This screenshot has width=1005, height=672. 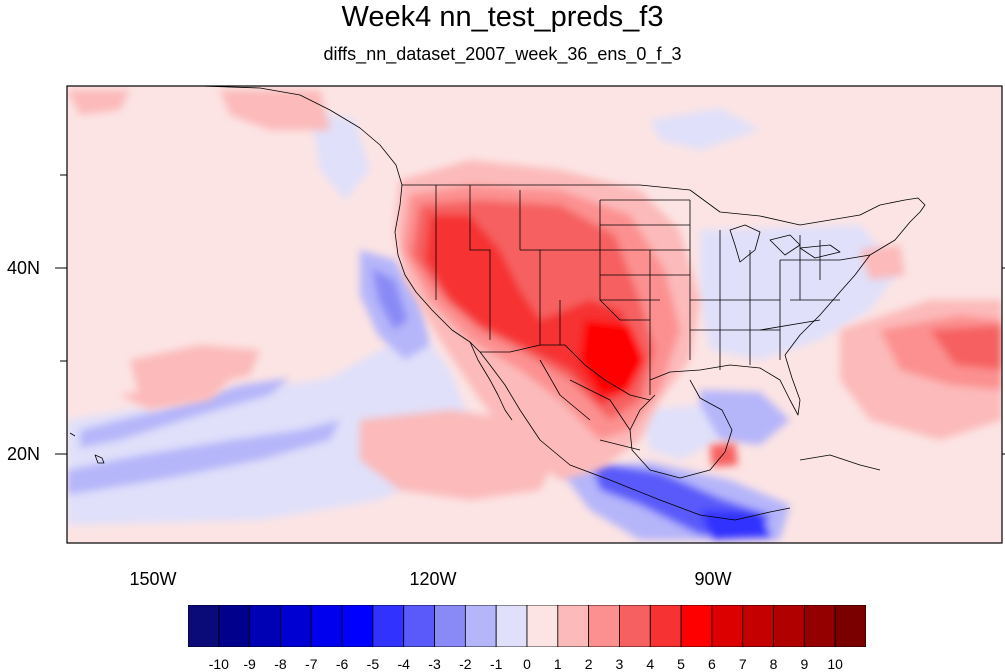 What do you see at coordinates (23, 454) in the screenshot?
I see `lat-label-20n: 20N` at bounding box center [23, 454].